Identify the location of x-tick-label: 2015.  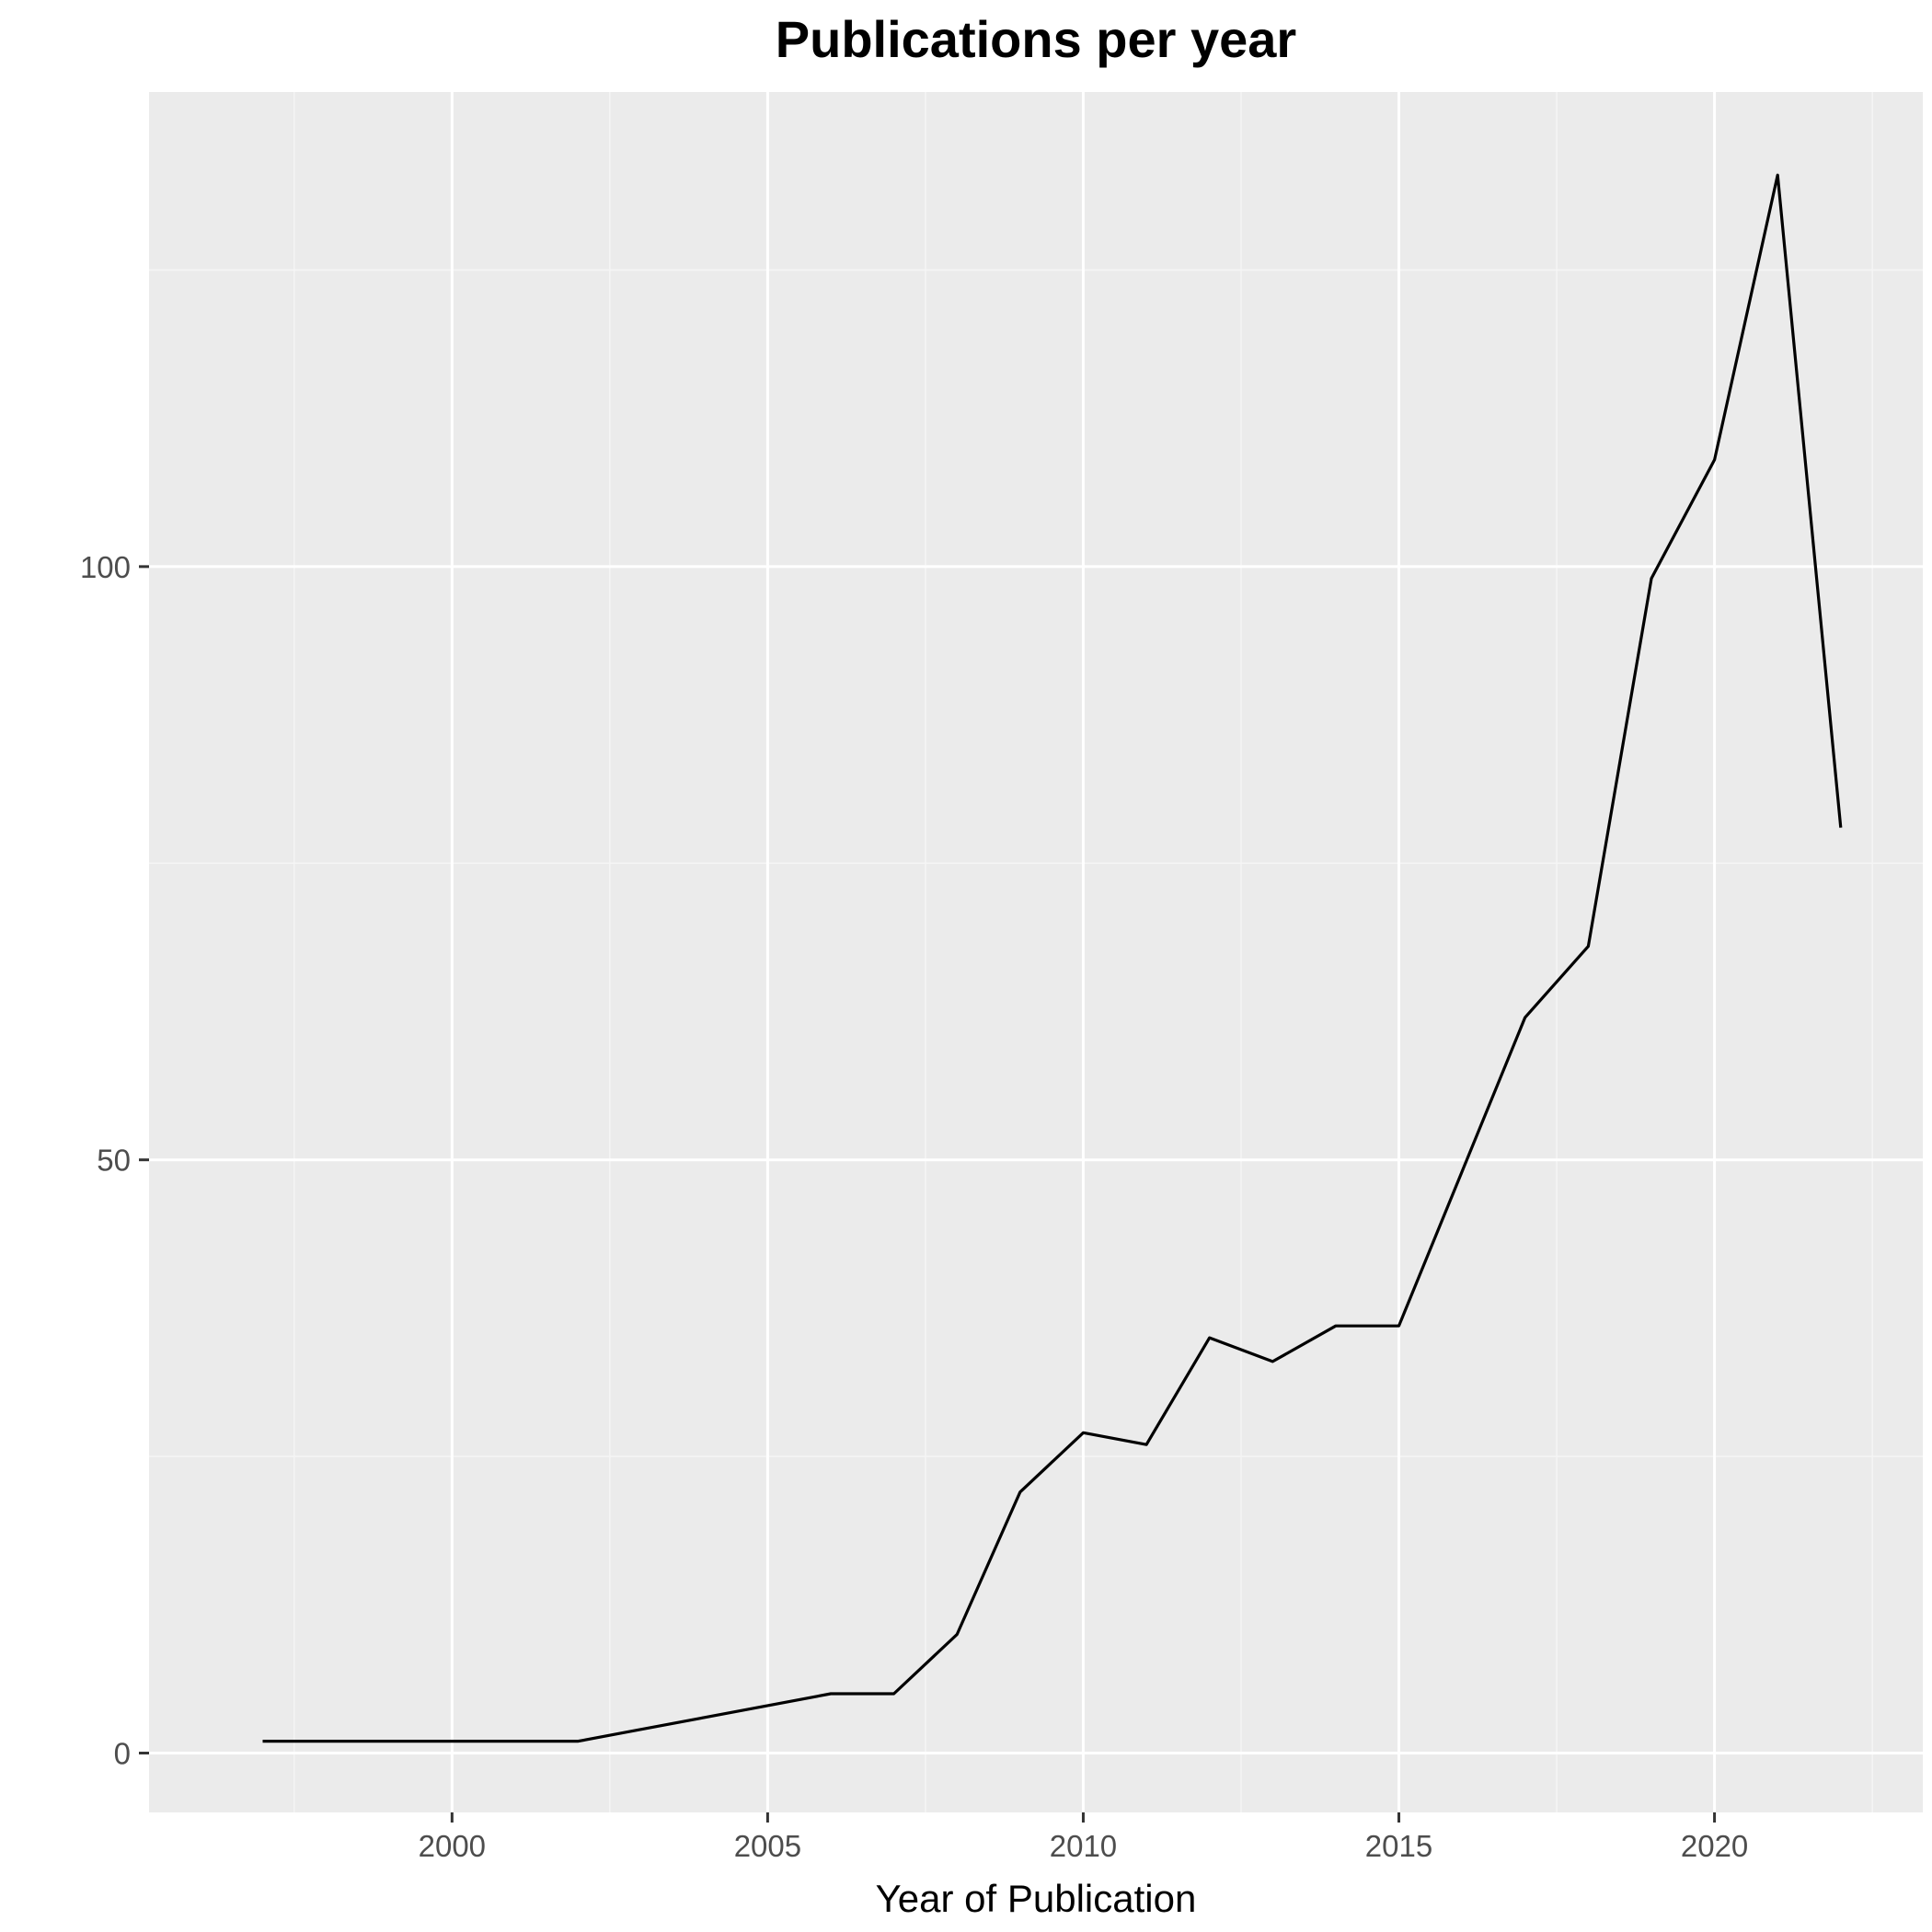
(1398, 1846).